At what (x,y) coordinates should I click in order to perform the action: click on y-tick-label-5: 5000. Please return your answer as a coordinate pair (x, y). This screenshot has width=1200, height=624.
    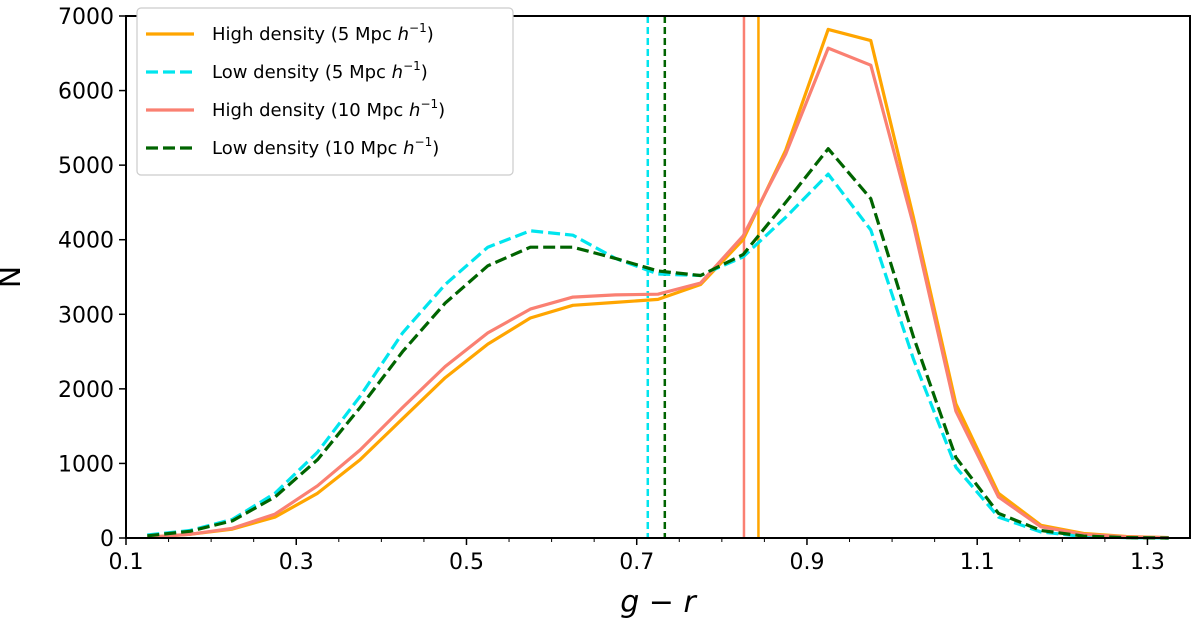
    Looking at the image, I should click on (86, 166).